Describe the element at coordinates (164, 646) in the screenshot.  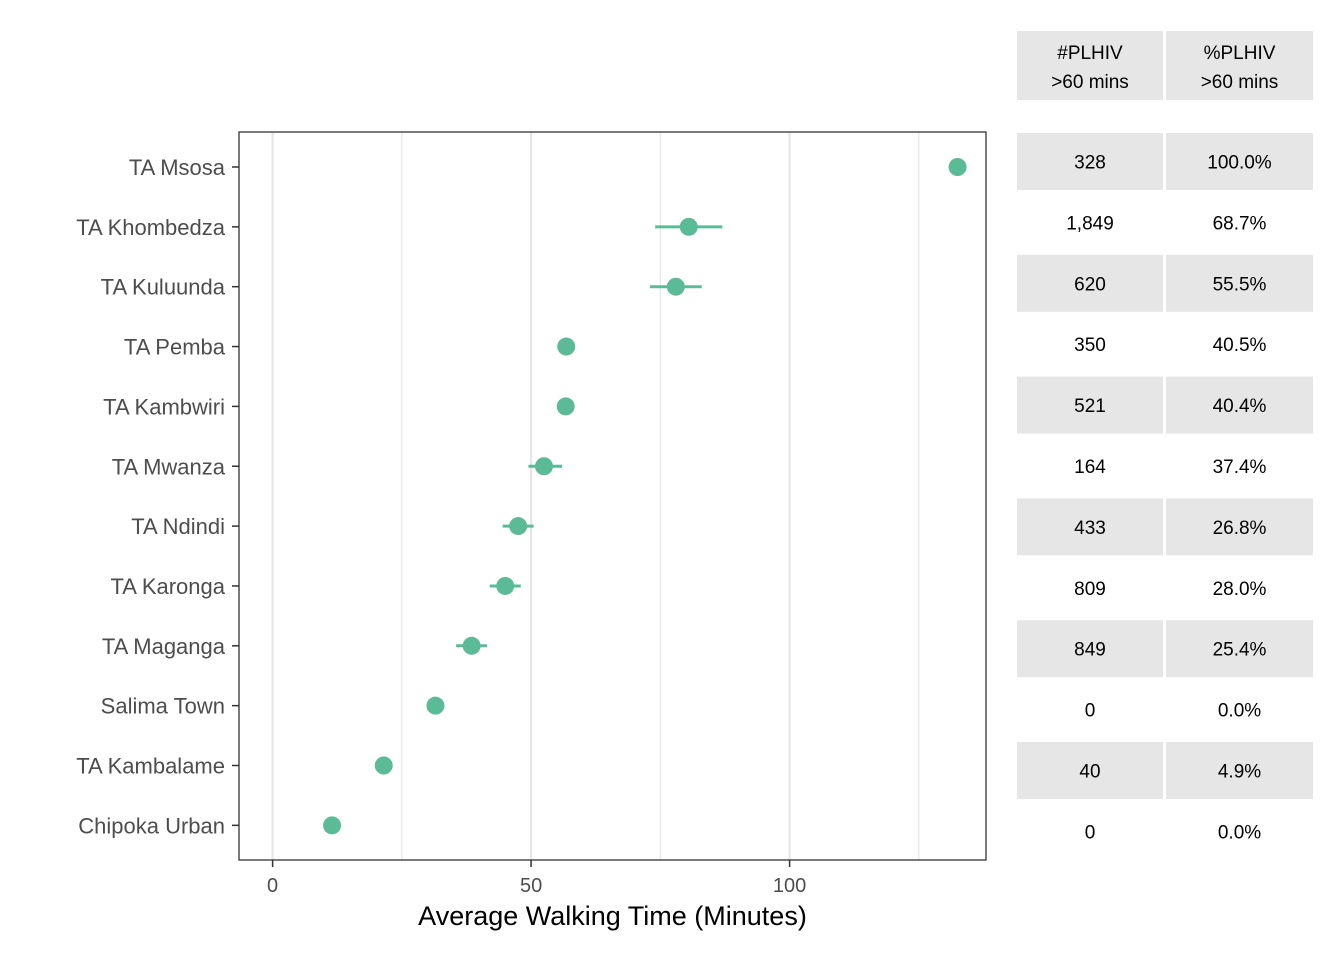
I see `y-tick-label: TA Maganga` at that location.